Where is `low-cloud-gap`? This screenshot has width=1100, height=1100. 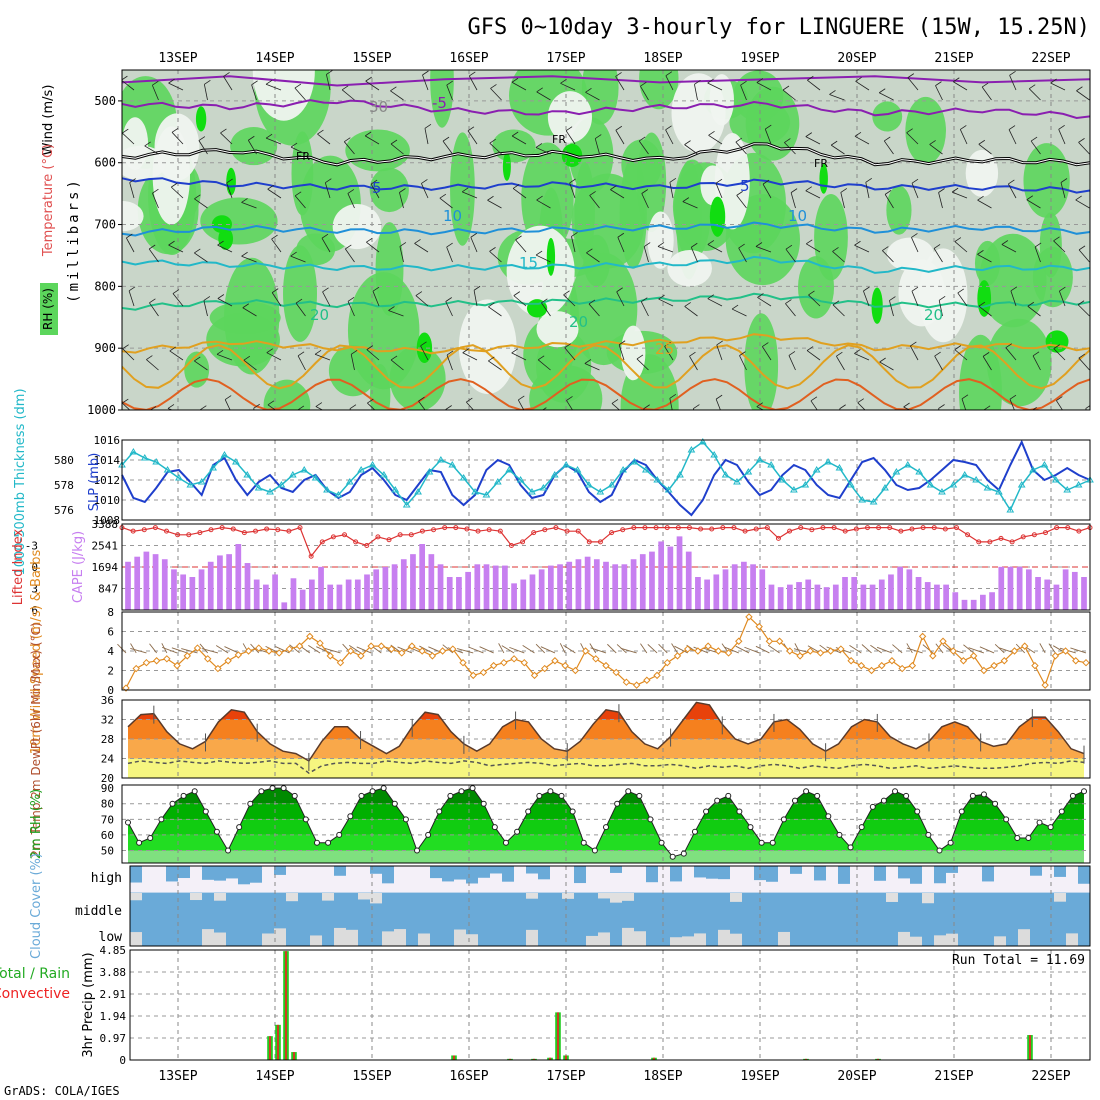 low-cloud-gap is located at coordinates (400, 937).